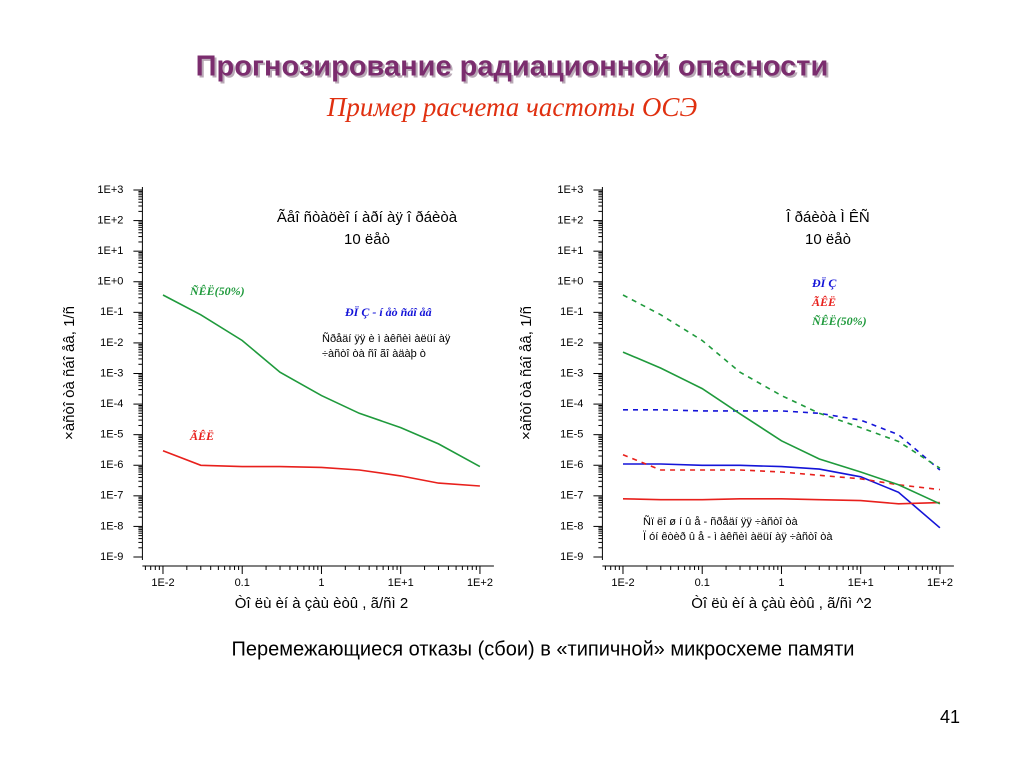 The height and width of the screenshot is (768, 1024). What do you see at coordinates (217, 291) in the screenshot?
I see `series-label: ÑÊË(50%)` at bounding box center [217, 291].